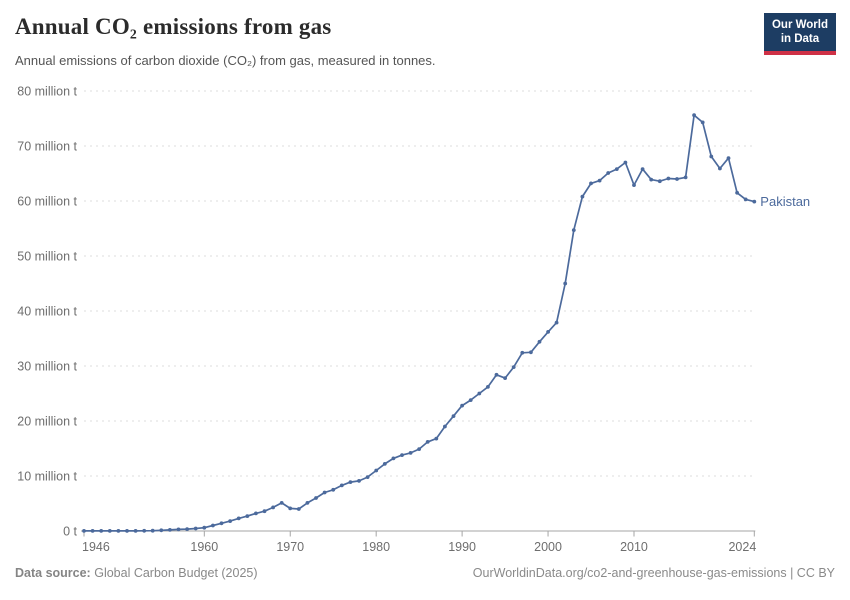 The width and height of the screenshot is (850, 600). What do you see at coordinates (47, 312) in the screenshot?
I see `y-axis-label: 40 million t` at bounding box center [47, 312].